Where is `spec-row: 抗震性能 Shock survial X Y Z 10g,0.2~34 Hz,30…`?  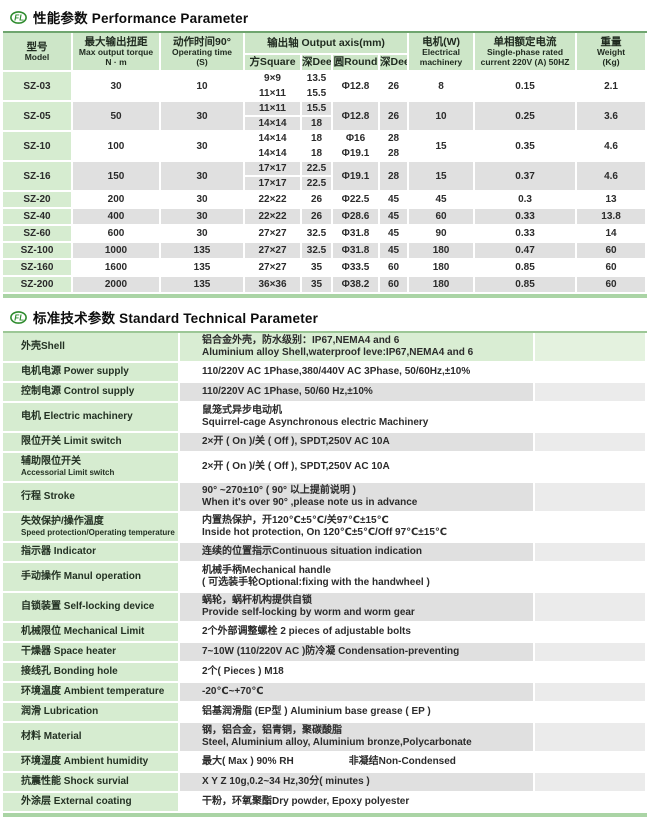
spec-row: 抗震性能 Shock survial X Y Z 10g,0.2~34 Hz,30… is located at coordinates (325, 783).